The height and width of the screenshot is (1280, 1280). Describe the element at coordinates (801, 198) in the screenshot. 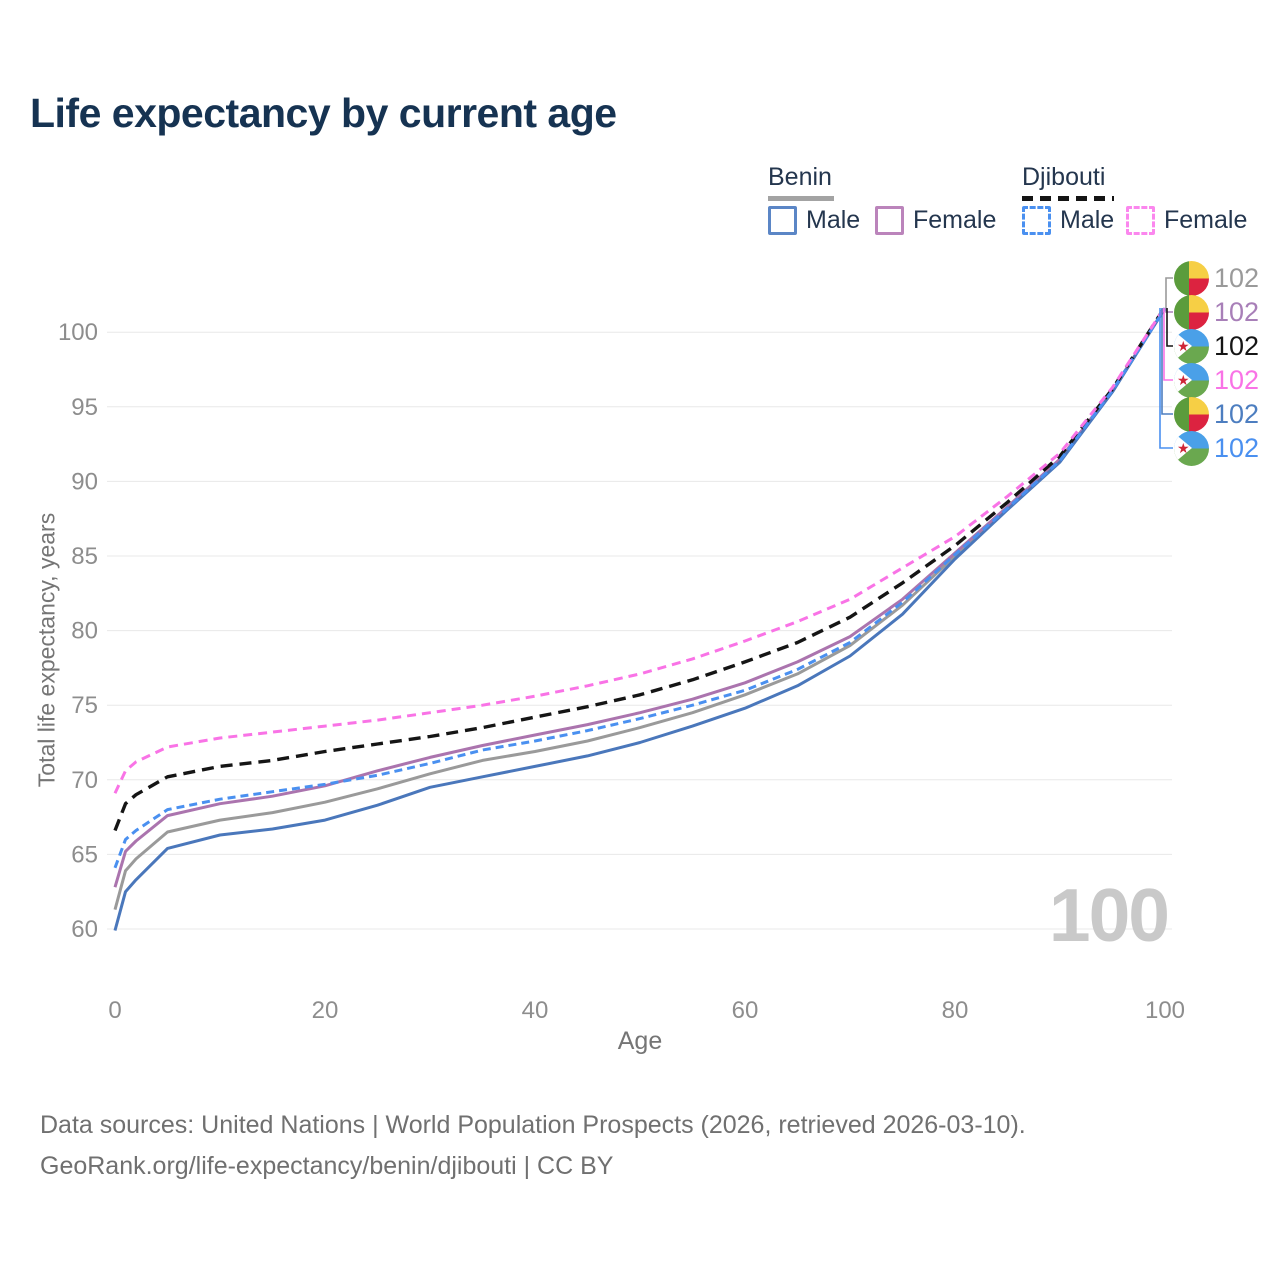

I see `benin-solid-line-swatch` at that location.